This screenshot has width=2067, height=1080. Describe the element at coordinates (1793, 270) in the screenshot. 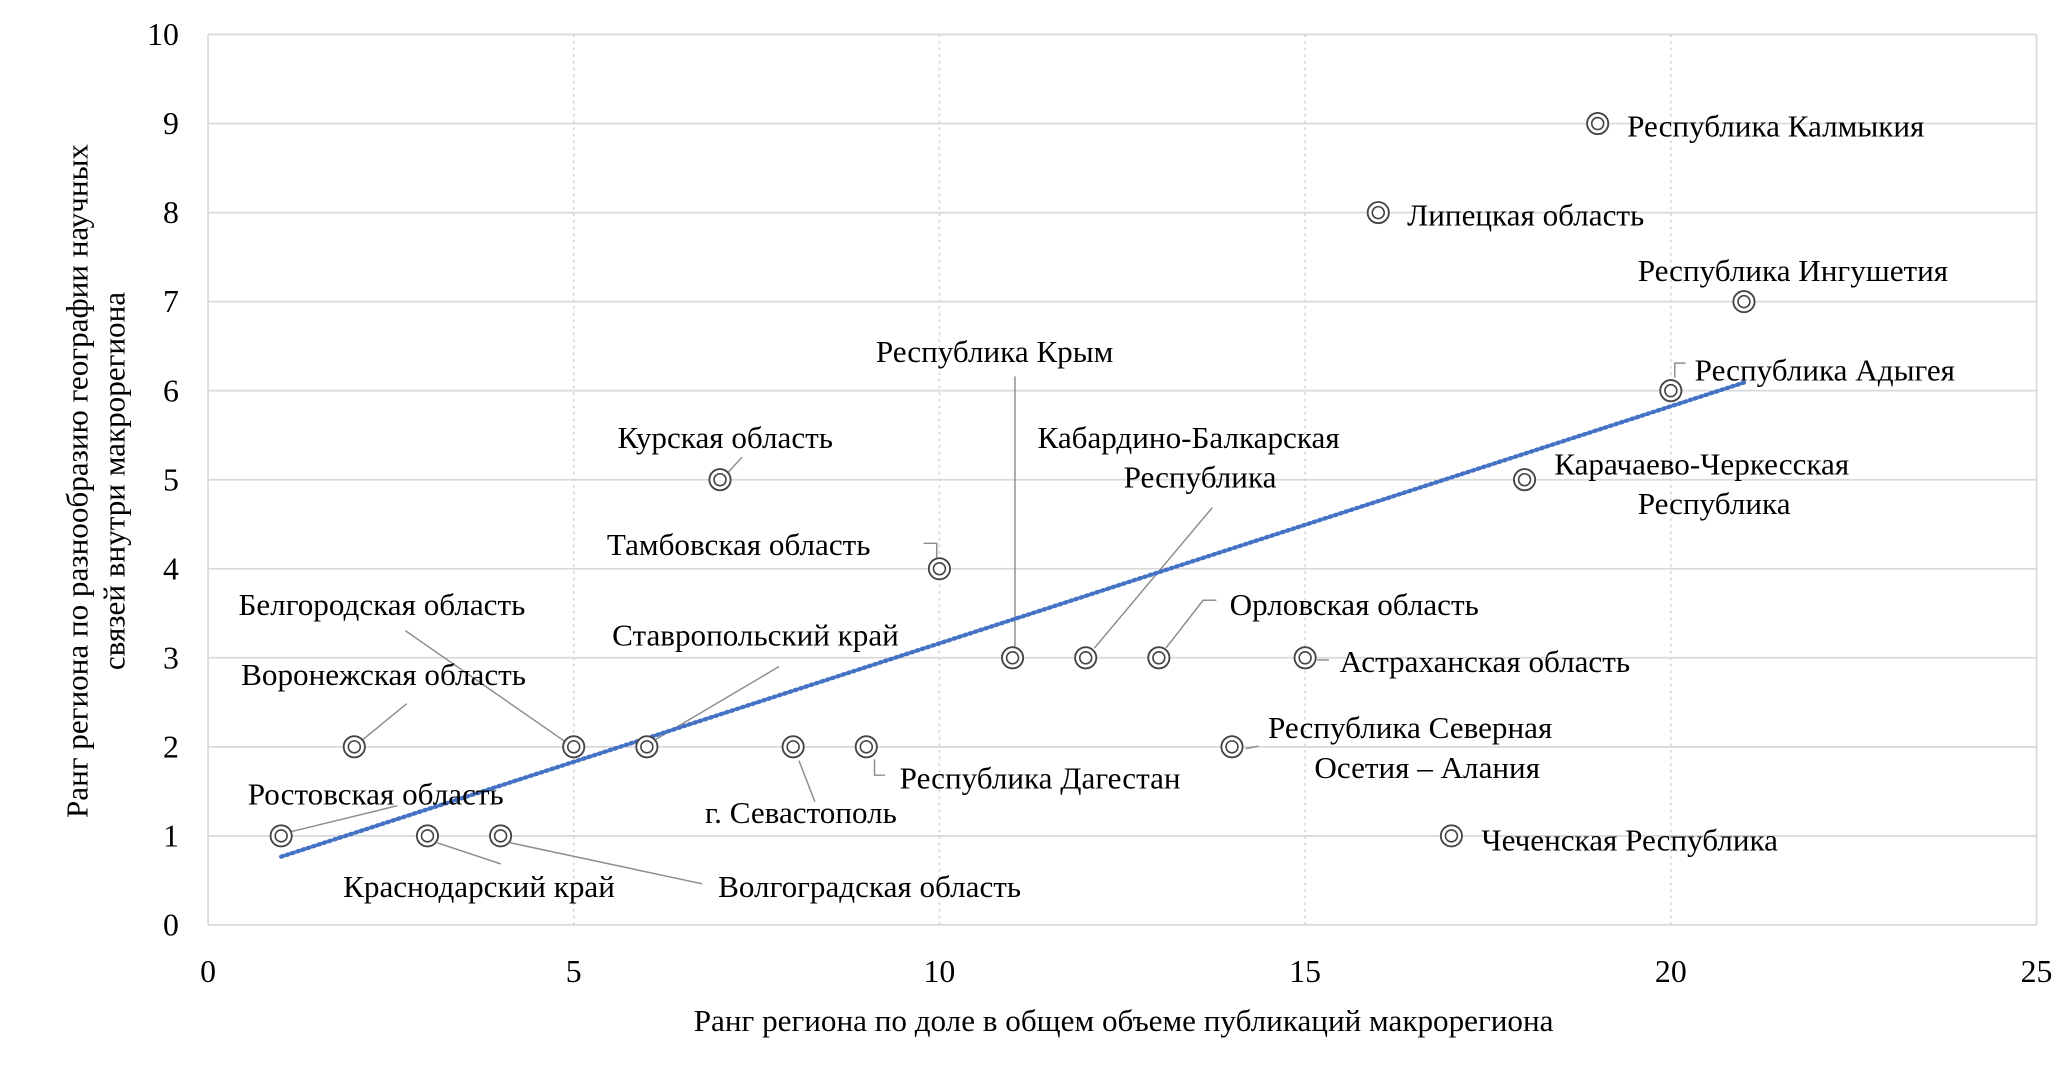

I see `point-label: Республика Ингушетия` at that location.